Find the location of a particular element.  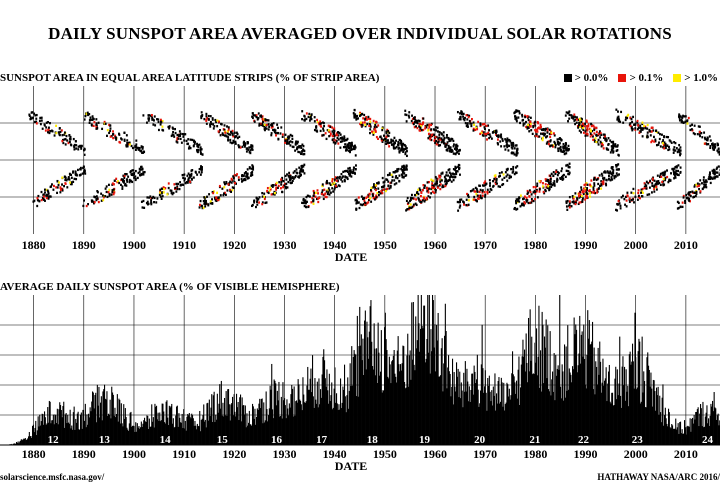

cycle-number-20: 20 is located at coordinates (480, 440).